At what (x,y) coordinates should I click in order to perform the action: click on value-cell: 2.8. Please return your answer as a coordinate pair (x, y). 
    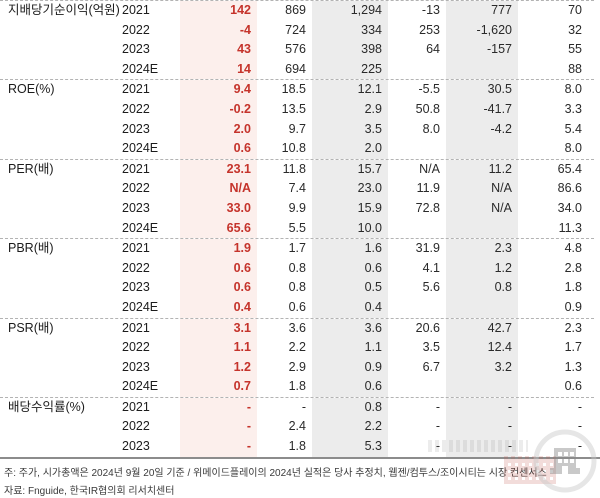
    Looking at the image, I should click on (573, 267).